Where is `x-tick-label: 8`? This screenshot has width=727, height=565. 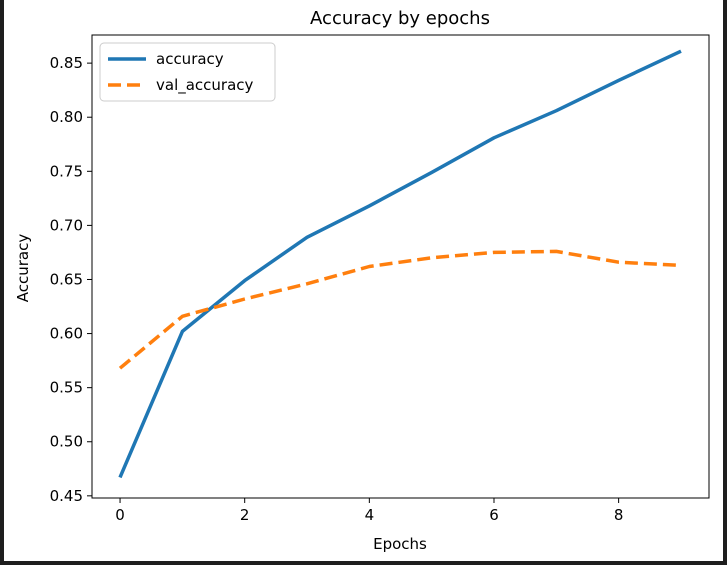 x-tick-label: 8 is located at coordinates (619, 515).